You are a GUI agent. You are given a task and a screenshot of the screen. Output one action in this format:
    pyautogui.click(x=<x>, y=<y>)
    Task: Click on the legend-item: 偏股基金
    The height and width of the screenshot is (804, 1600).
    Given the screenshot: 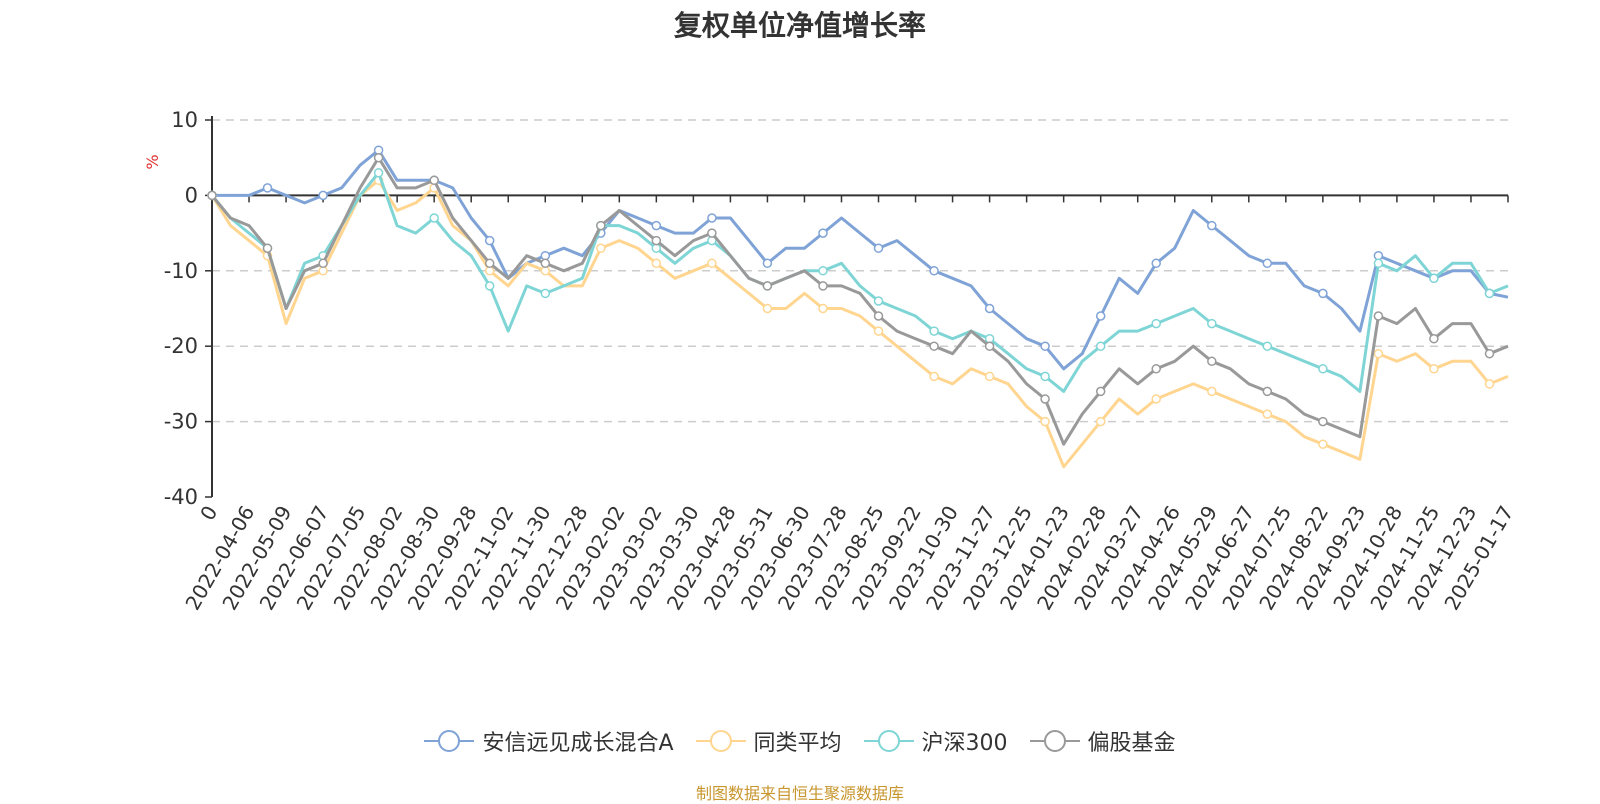 What is the action you would take?
    pyautogui.click(x=1102, y=741)
    